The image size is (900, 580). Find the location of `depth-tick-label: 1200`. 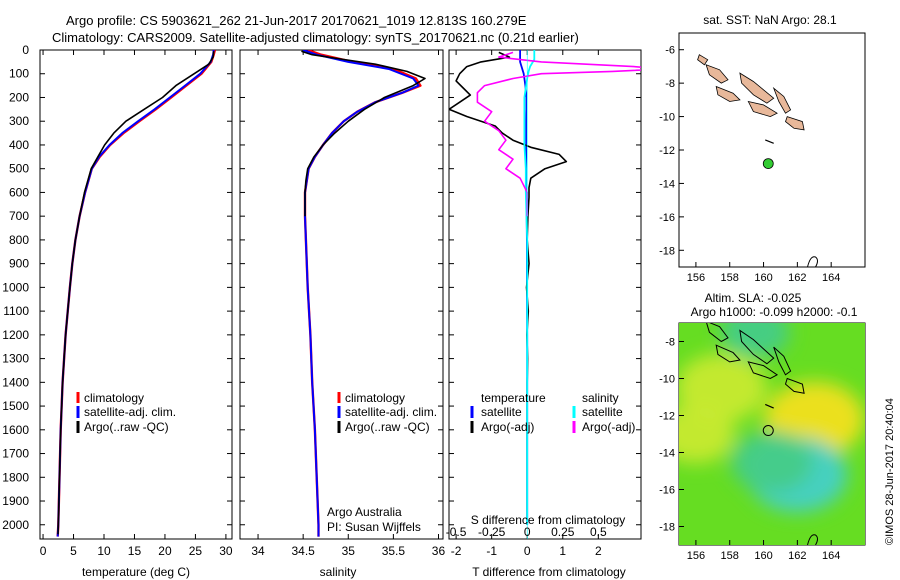

depth-tick-label: 1200 is located at coordinates (15, 335).